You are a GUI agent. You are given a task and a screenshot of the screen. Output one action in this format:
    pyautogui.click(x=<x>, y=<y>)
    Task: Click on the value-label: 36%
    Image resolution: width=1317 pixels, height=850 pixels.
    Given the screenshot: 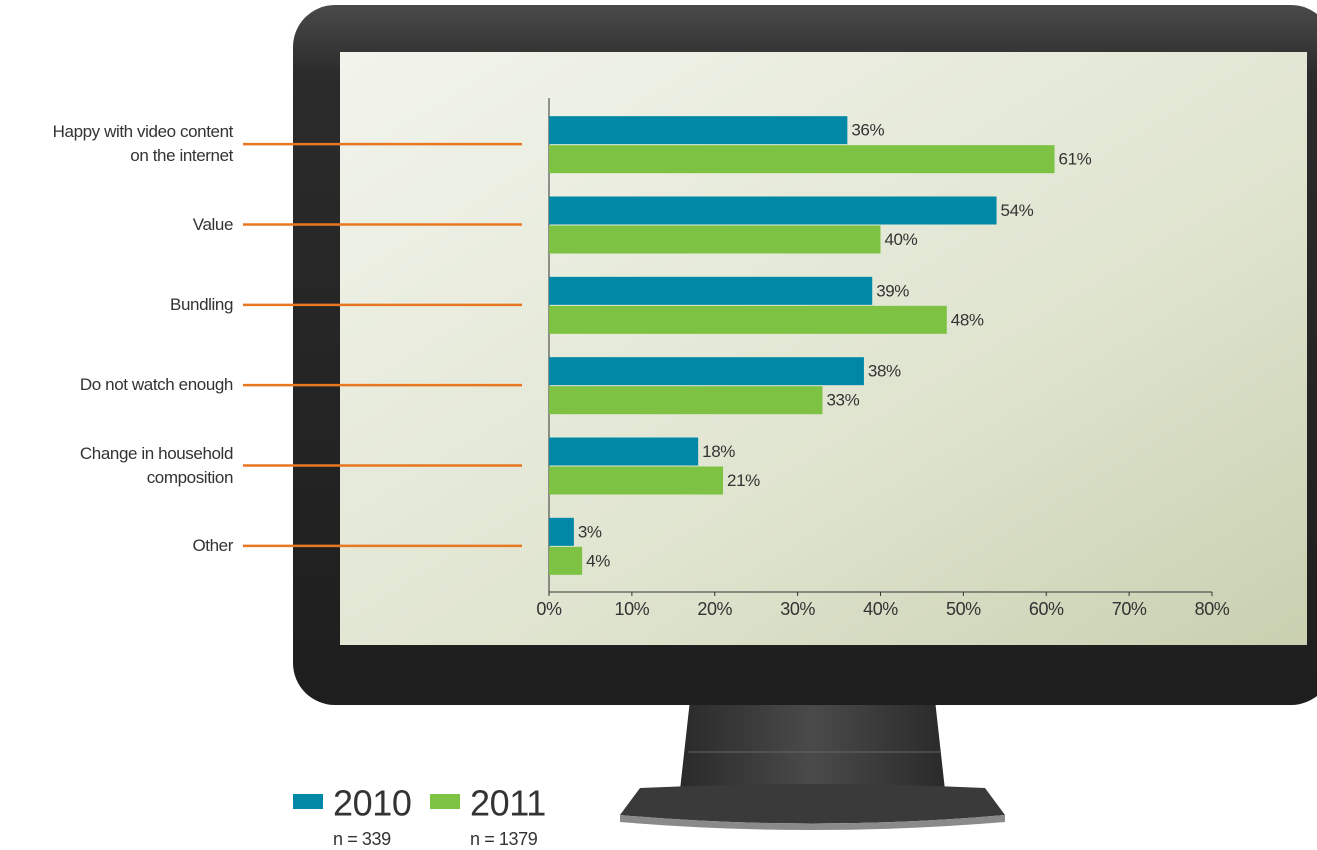 What is the action you would take?
    pyautogui.click(x=867, y=130)
    